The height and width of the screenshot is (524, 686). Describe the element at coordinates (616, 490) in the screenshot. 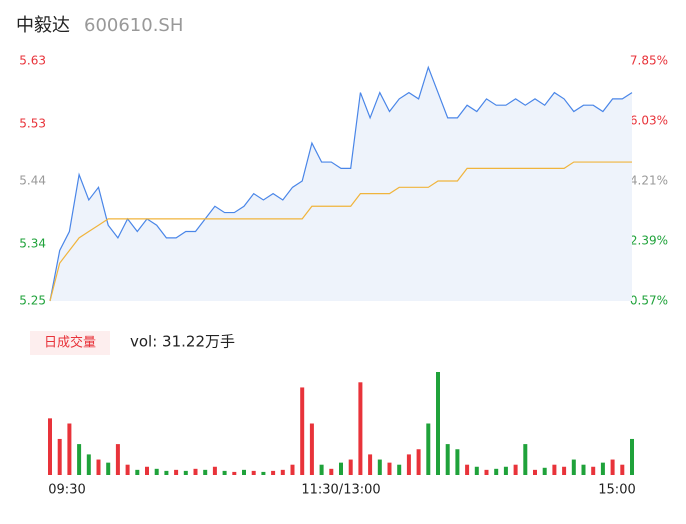

I see `x-tick-label: 15:00` at that location.